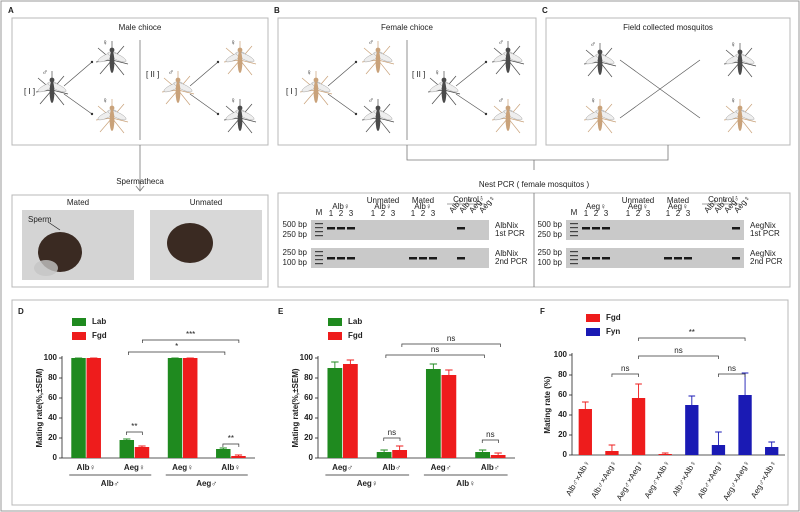  What do you see at coordinates (506, 253) in the screenshot?
I see `gel-row-label: AlbNix` at bounding box center [506, 253].